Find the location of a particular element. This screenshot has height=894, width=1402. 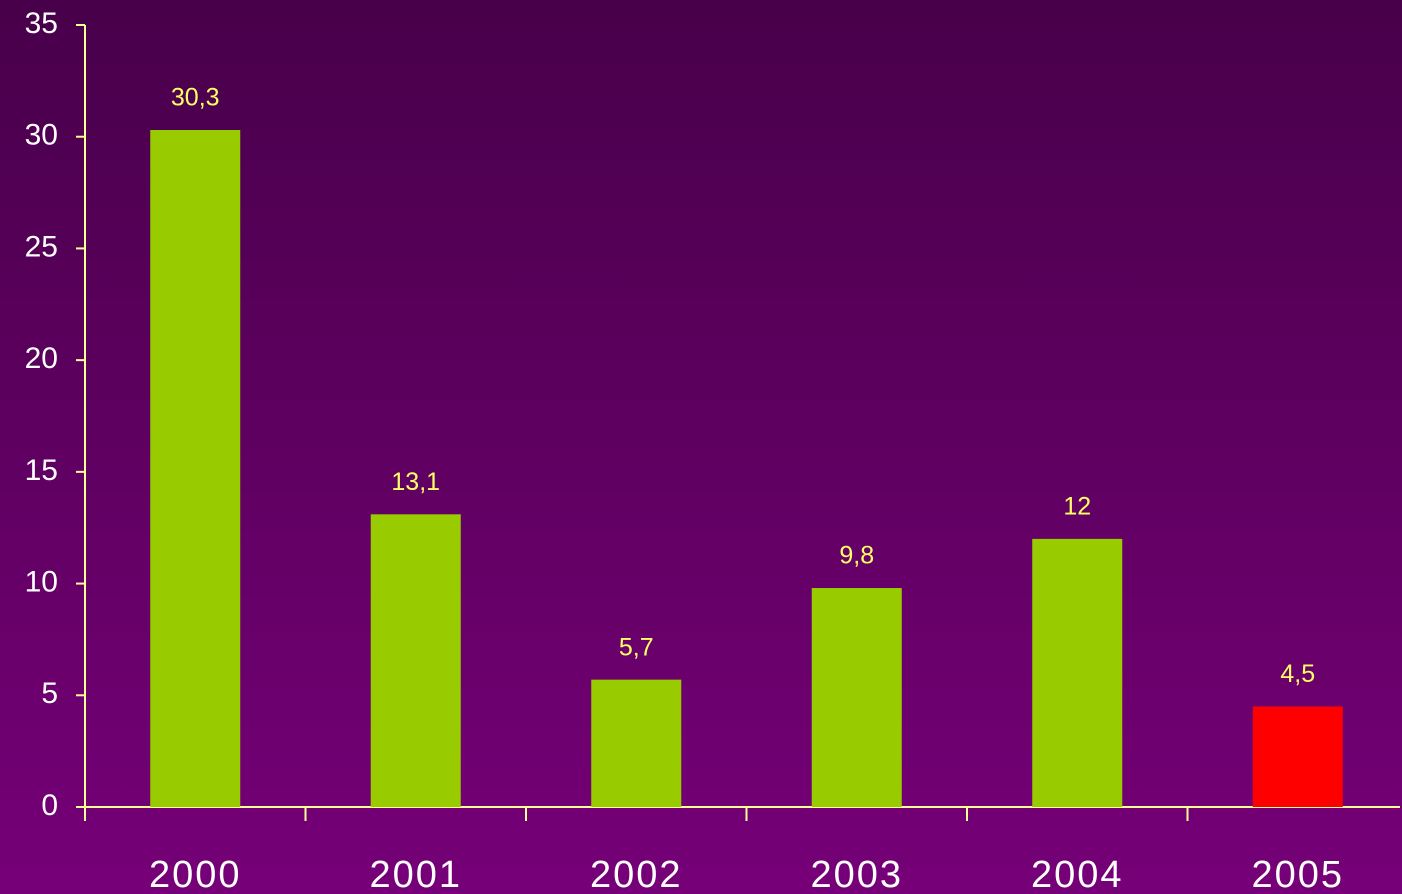

y-tick-label: 30 is located at coordinates (41, 135).